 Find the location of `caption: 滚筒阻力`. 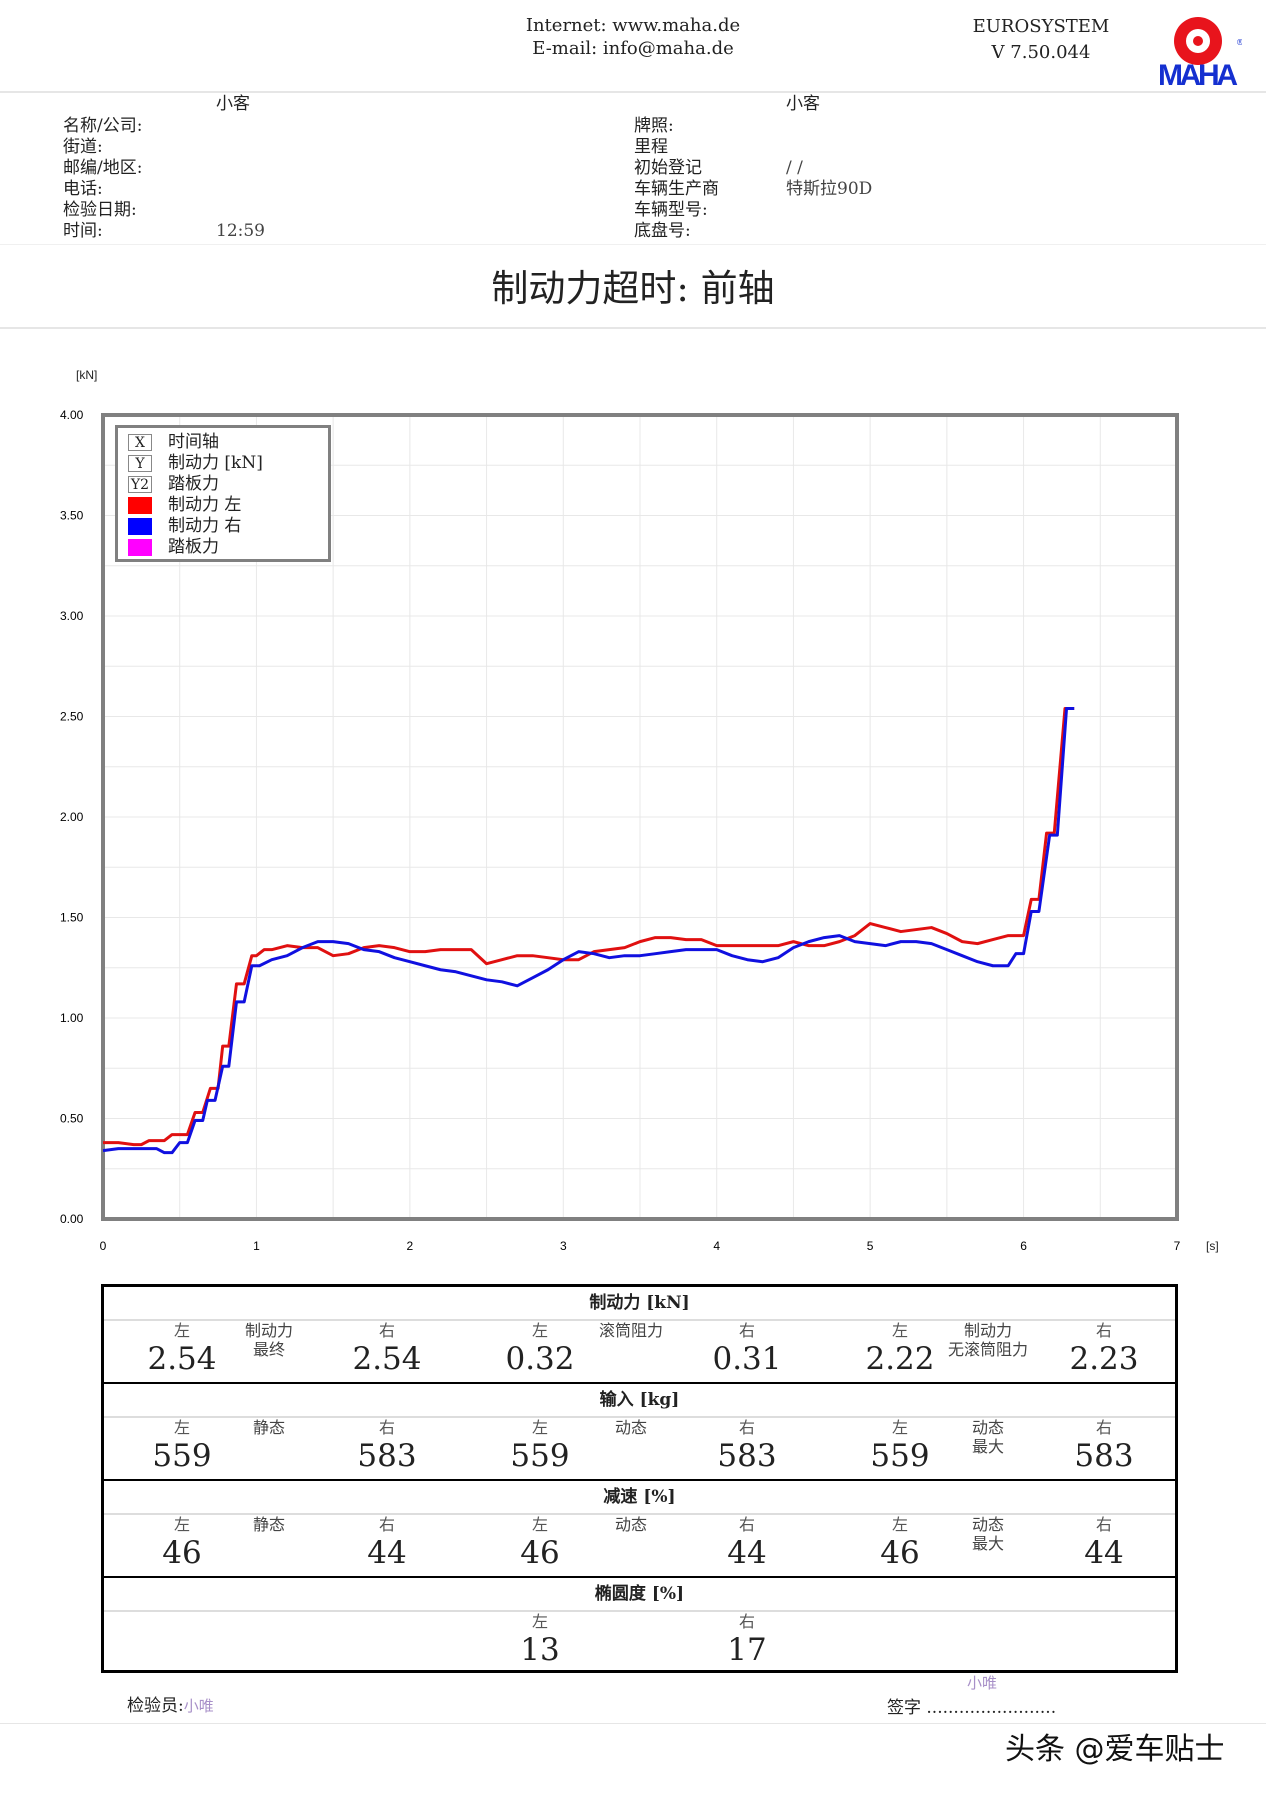

caption: 滚筒阻力 is located at coordinates (631, 1330).